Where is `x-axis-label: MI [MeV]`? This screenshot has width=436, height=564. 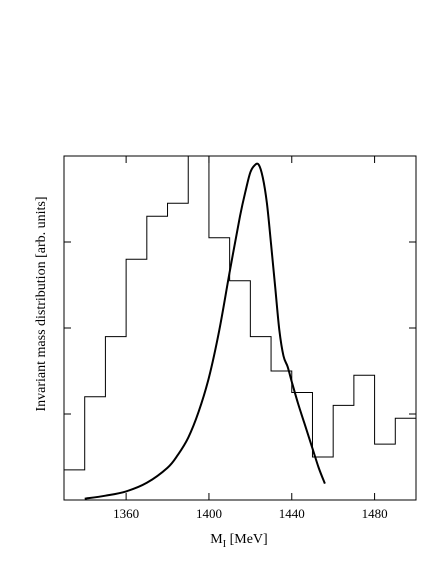
x-axis-label: MI [MeV] is located at coordinates (238, 541).